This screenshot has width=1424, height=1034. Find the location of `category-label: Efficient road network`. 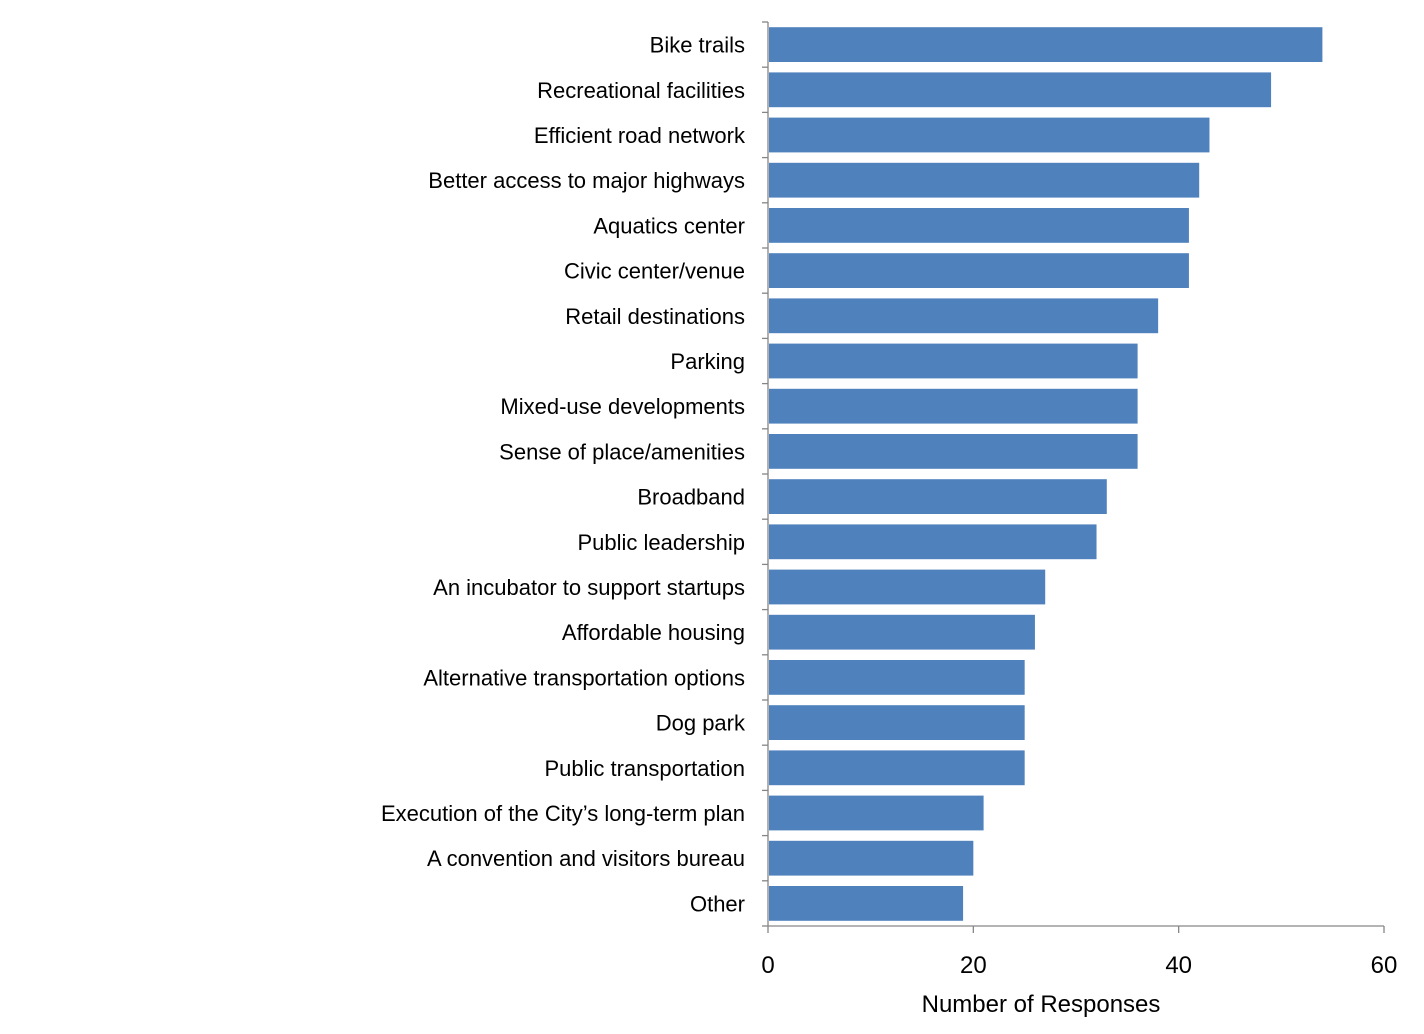

category-label: Efficient road network is located at coordinates (640, 135).